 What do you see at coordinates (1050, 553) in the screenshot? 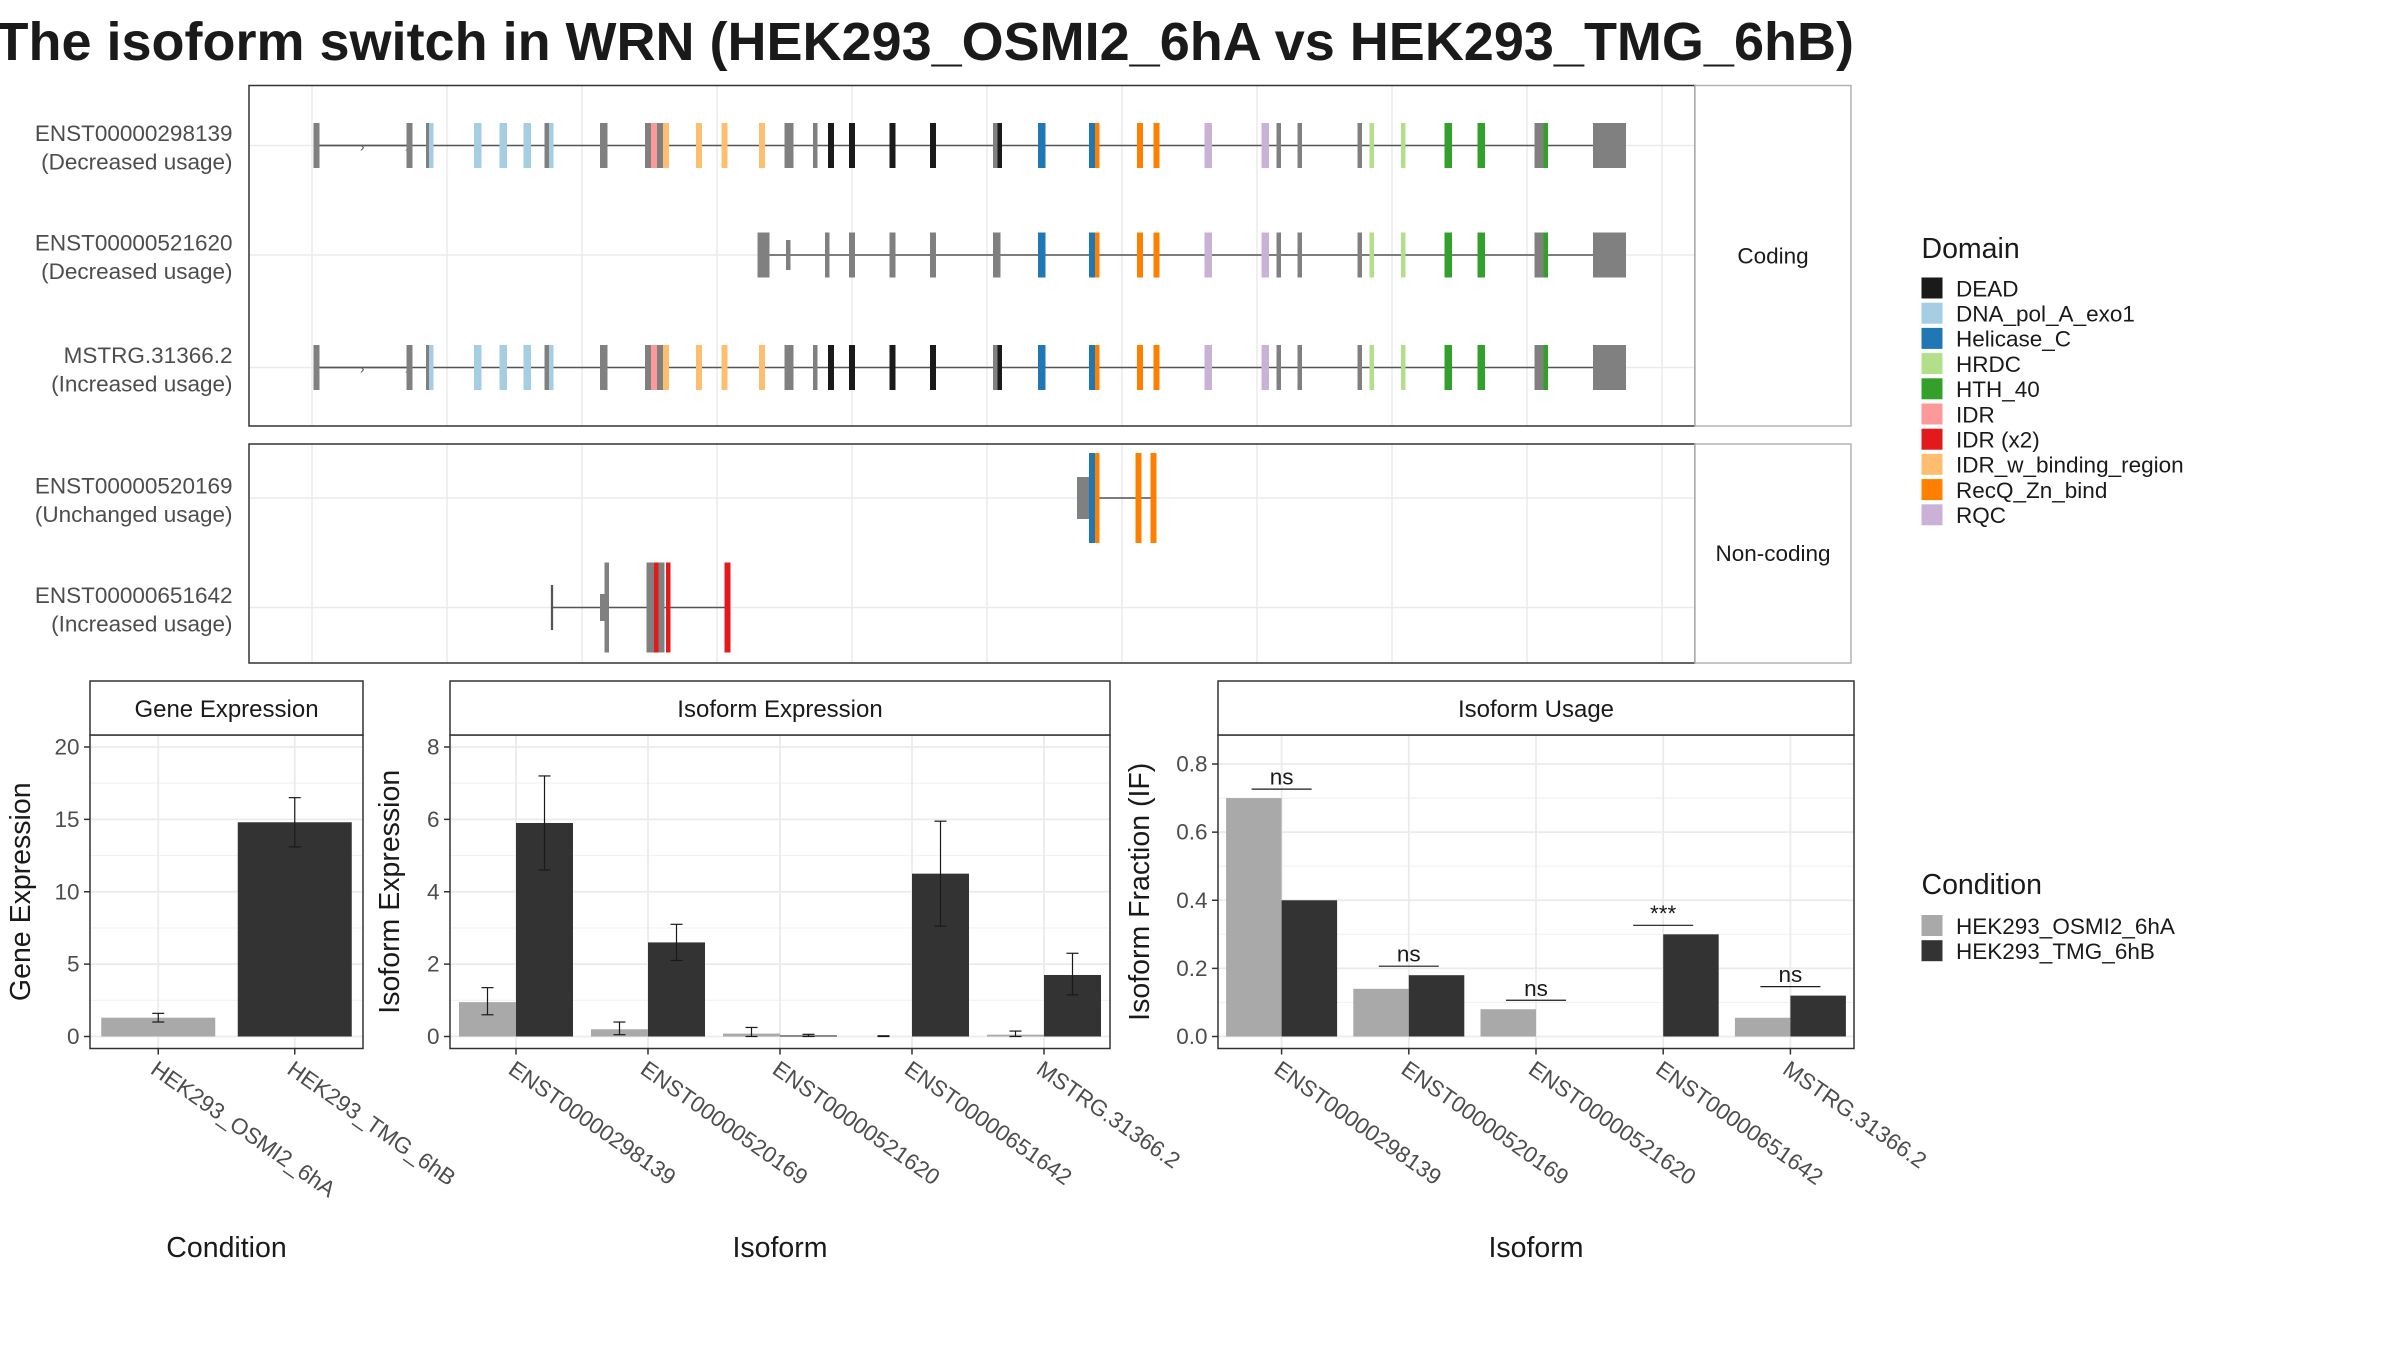
I see `transcript-panel-non-coding: Non-coding` at bounding box center [1050, 553].